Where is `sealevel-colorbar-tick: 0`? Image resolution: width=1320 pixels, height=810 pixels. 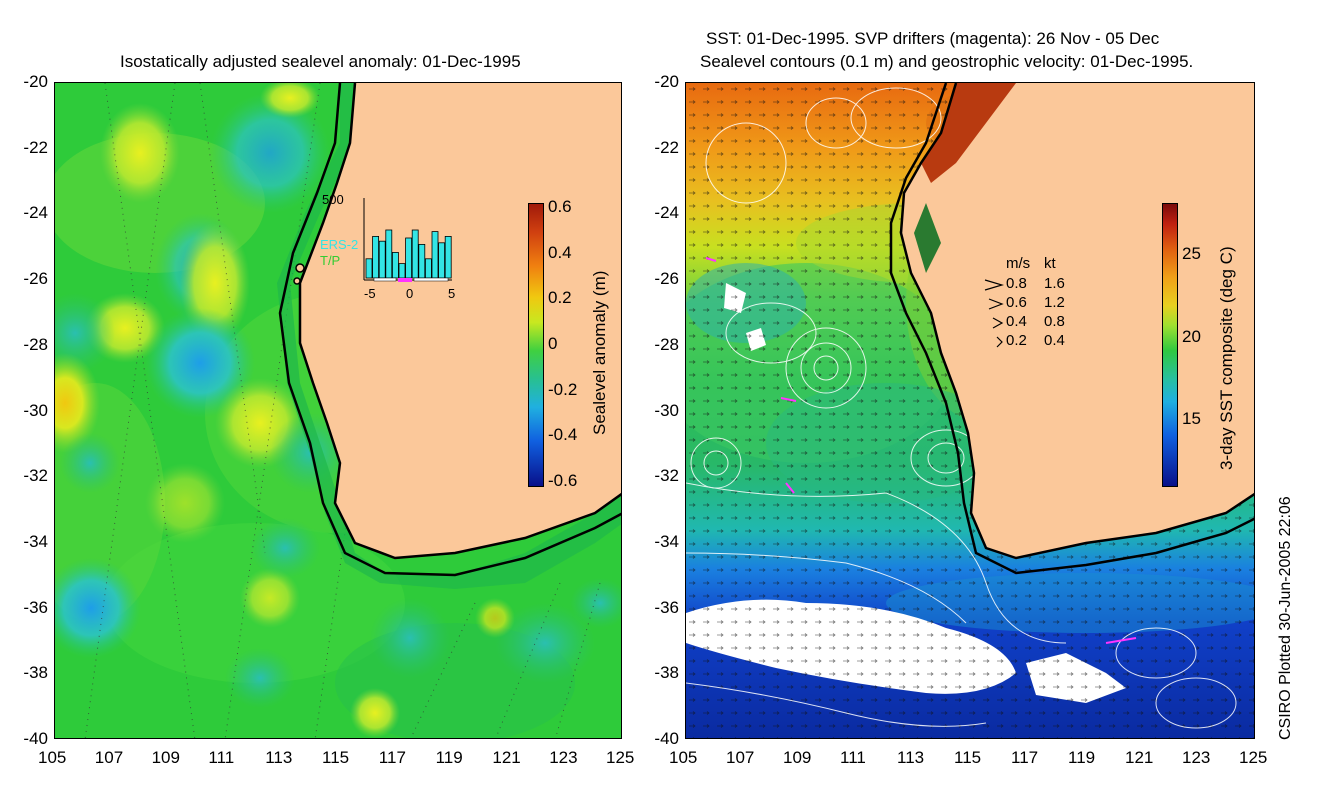
sealevel-colorbar-tick: 0 is located at coordinates (553, 343).